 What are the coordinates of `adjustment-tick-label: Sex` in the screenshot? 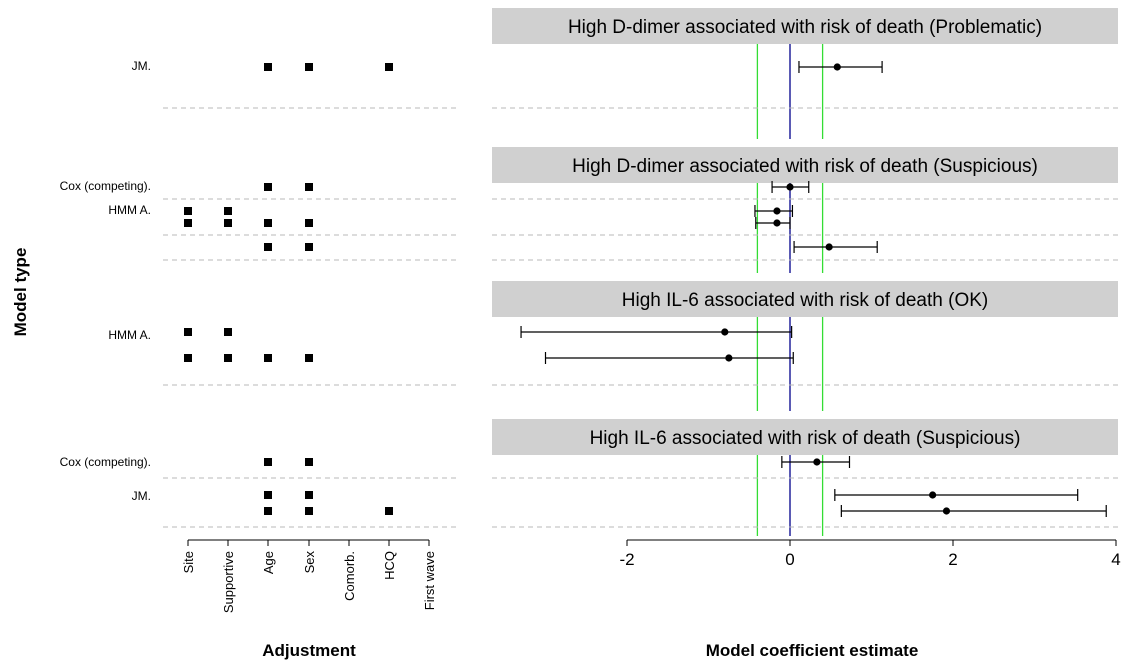 It's located at (309, 562).